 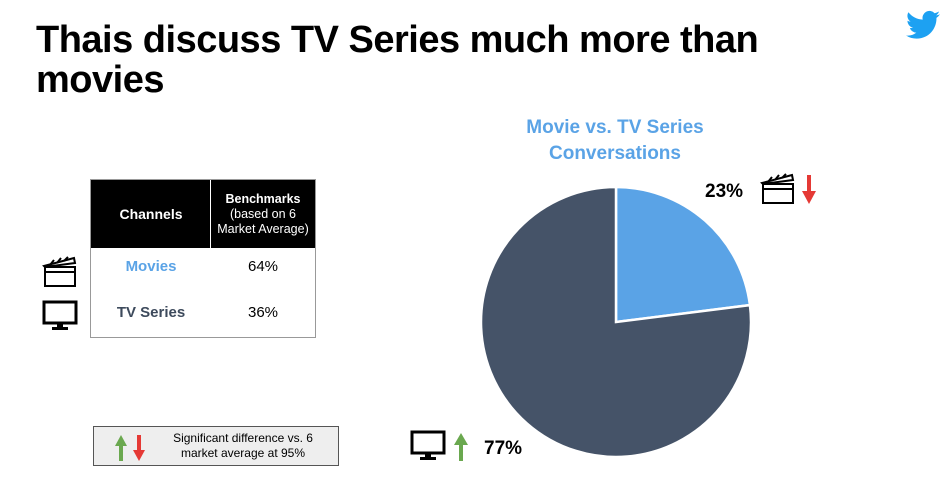 I want to click on header-channels: Channels, so click(x=151, y=214).